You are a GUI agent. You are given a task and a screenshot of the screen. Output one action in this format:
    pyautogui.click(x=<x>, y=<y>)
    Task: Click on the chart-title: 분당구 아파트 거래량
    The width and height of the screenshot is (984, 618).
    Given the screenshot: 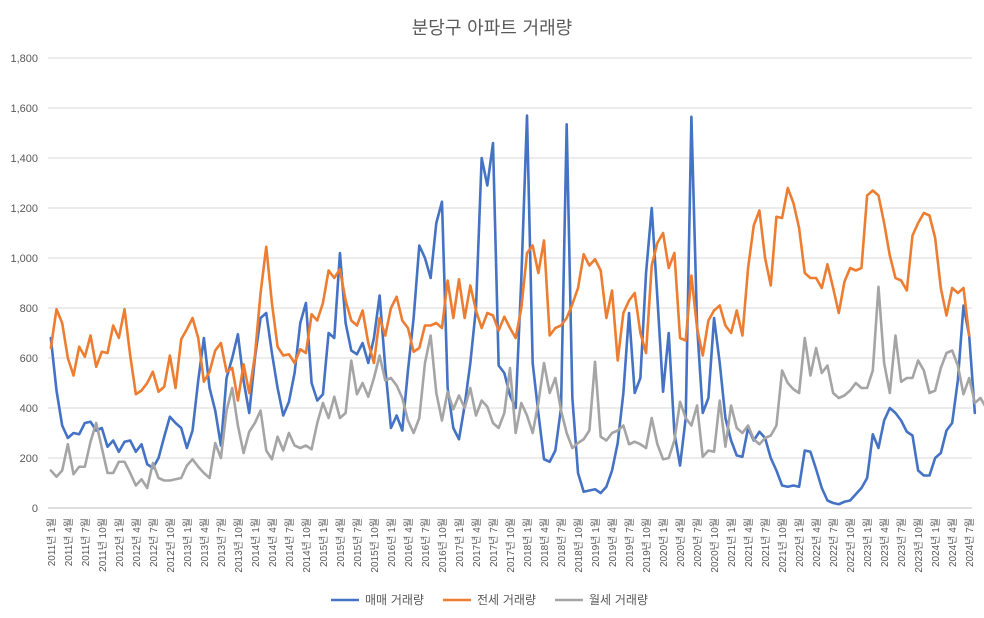 What is the action you would take?
    pyautogui.click(x=492, y=28)
    